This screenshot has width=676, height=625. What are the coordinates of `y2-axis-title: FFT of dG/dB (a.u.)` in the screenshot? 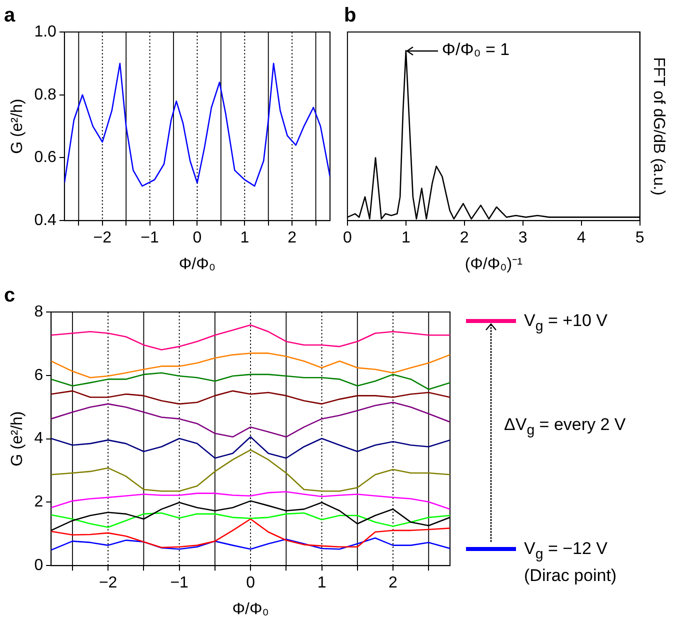 It's located at (658, 126).